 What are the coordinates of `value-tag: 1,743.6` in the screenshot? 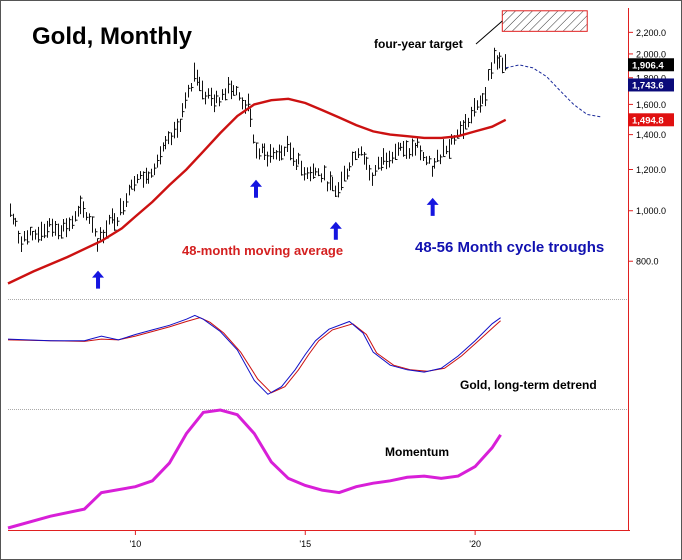 It's located at (651, 85).